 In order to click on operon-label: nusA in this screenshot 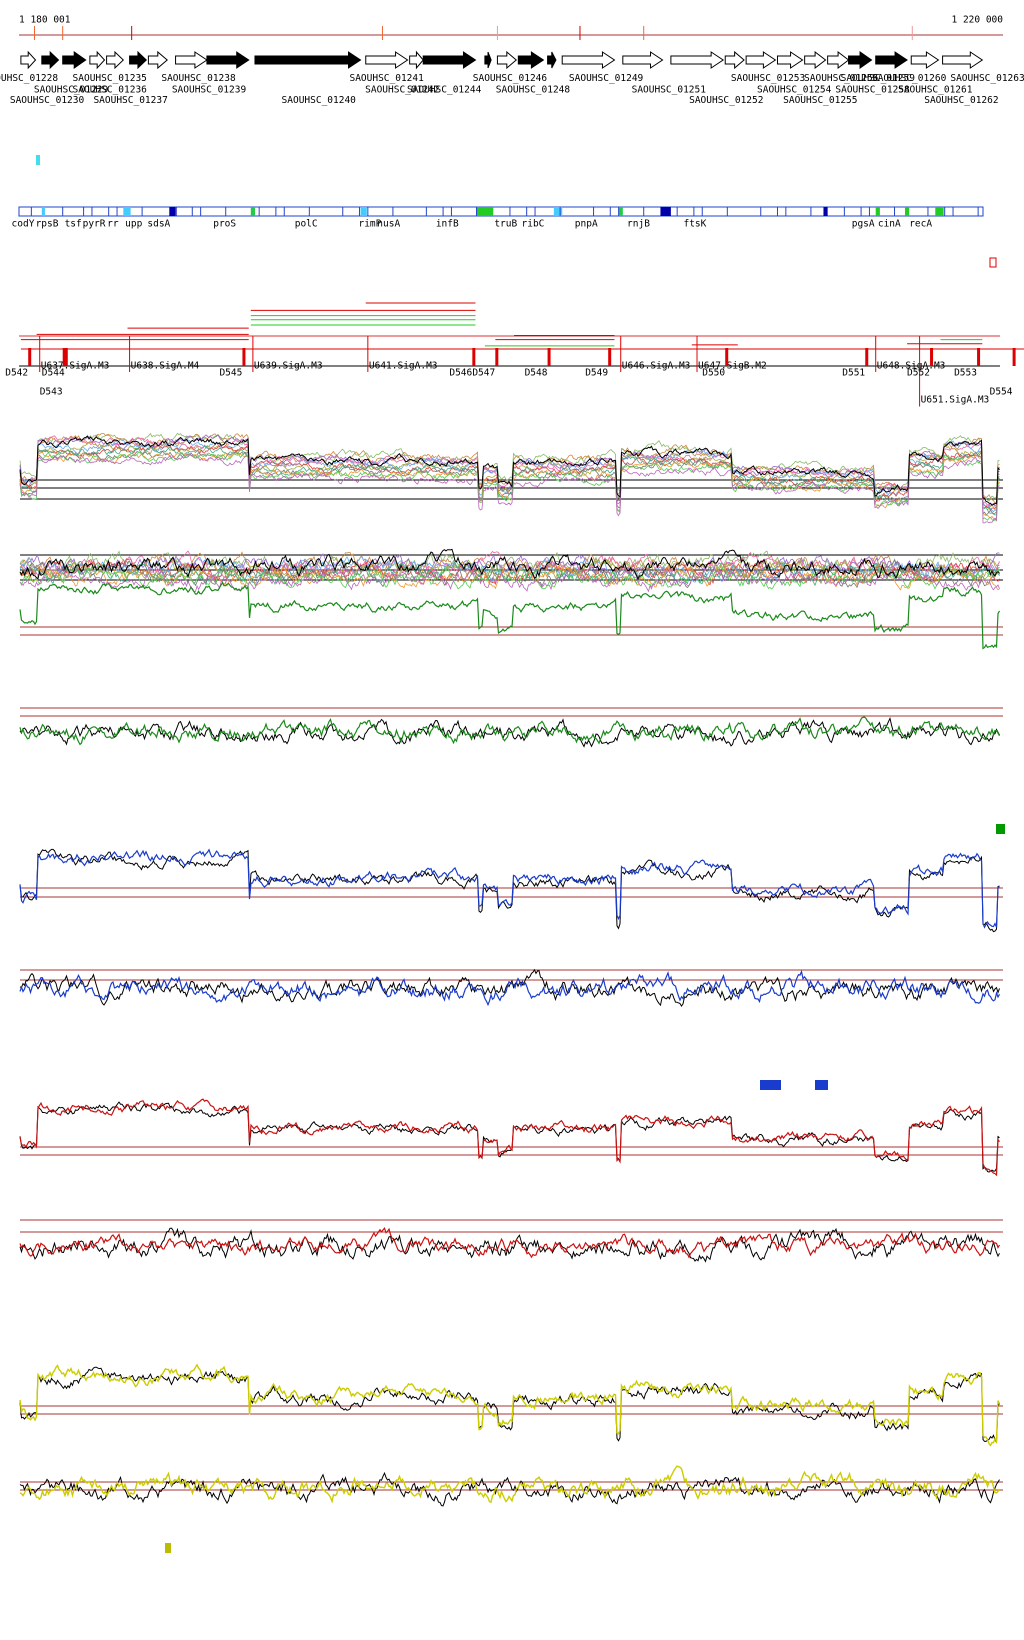, I will do `click(388, 224)`.